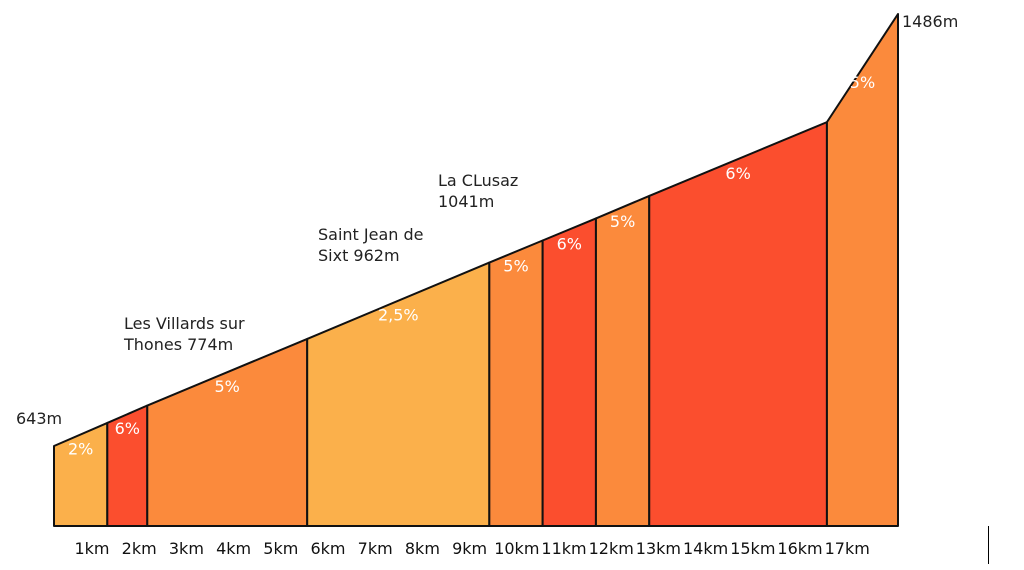 The height and width of the screenshot is (570, 1024). Describe the element at coordinates (186, 548) in the screenshot. I see `x-tick-label: 3km` at that location.